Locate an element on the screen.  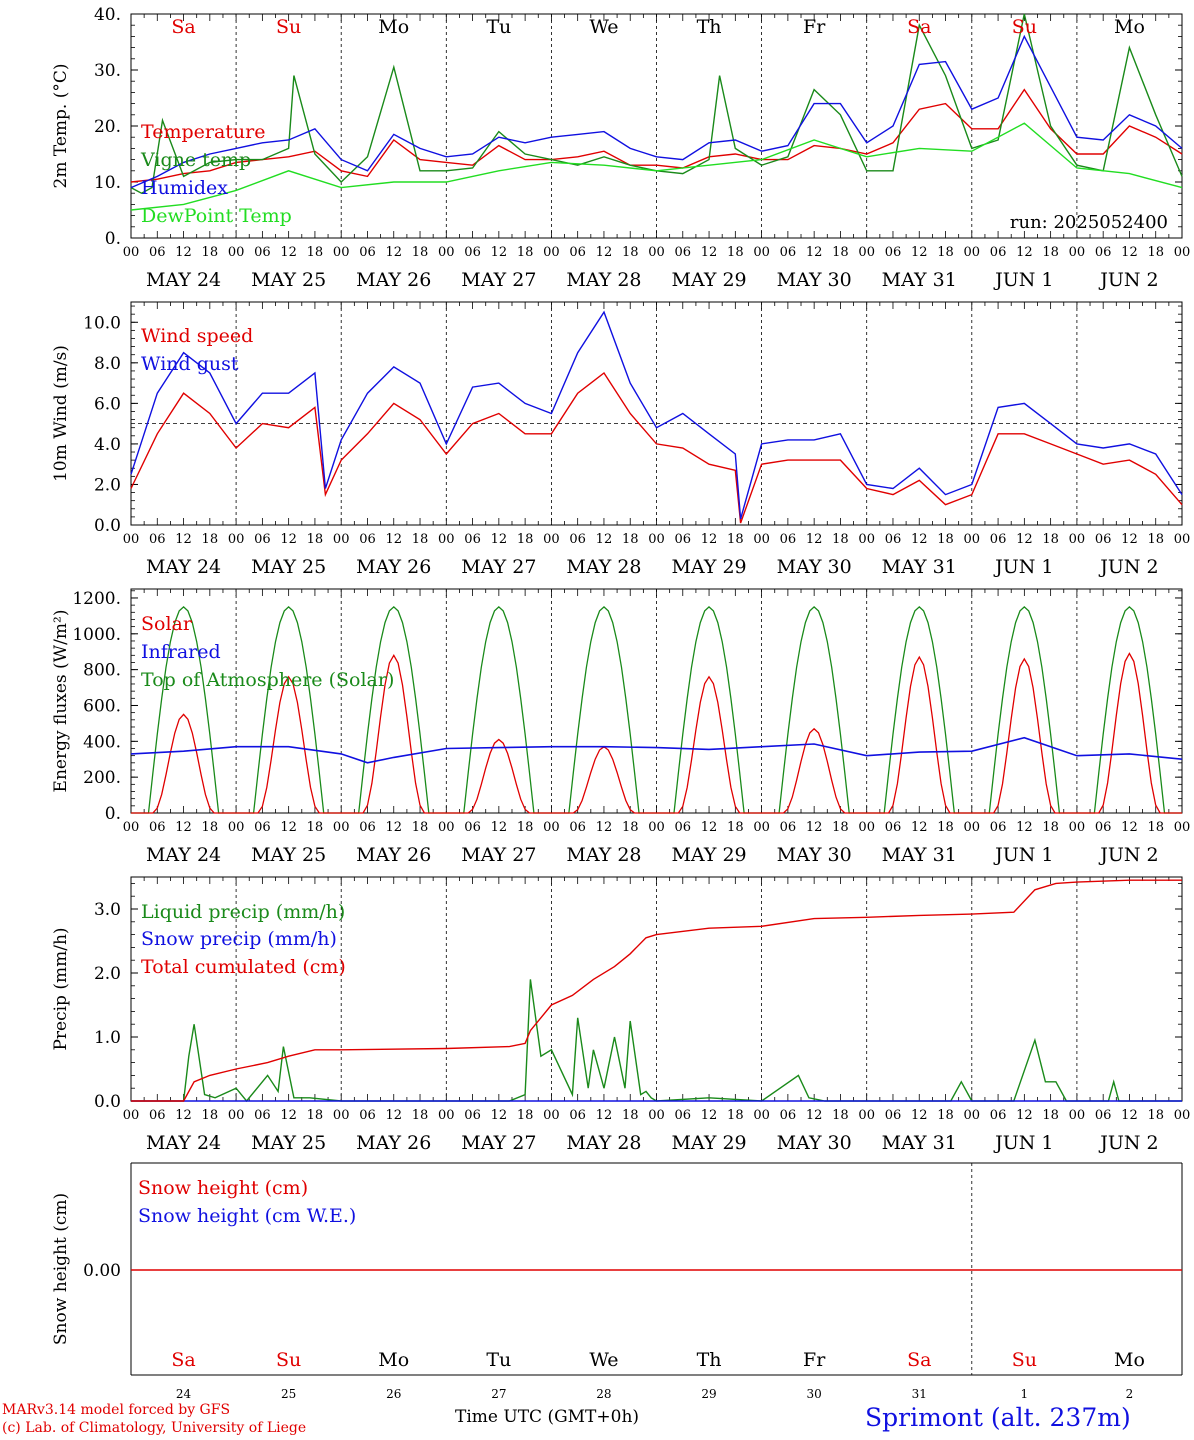
y-tick-label: 200. is located at coordinates (102, 778).